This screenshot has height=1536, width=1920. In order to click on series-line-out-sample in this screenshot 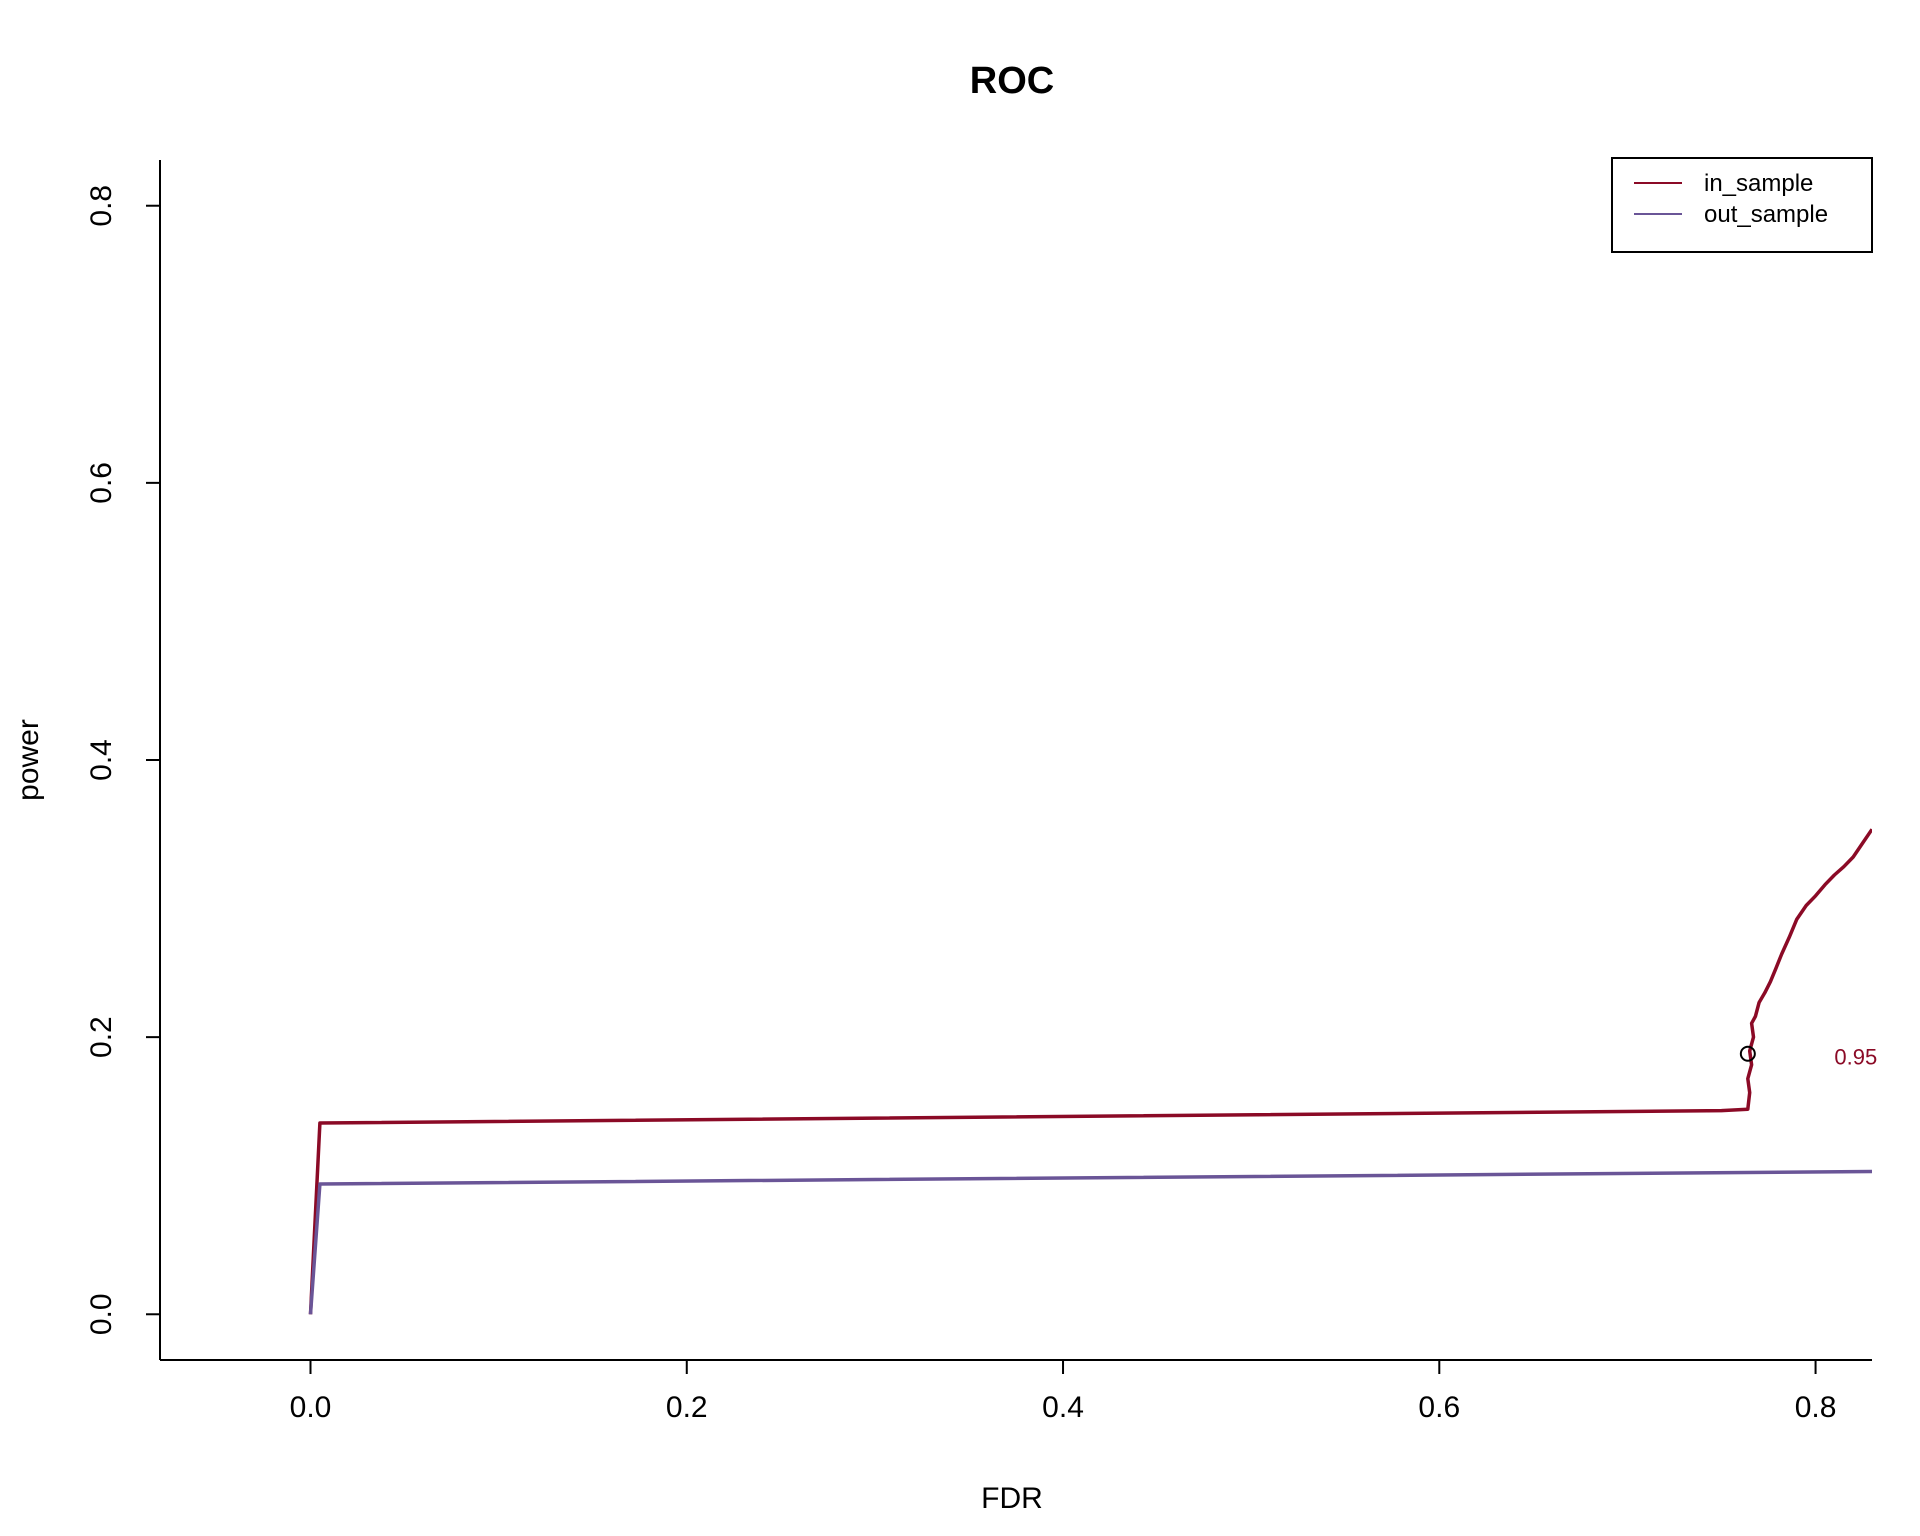, I will do `click(1090, 1242)`.